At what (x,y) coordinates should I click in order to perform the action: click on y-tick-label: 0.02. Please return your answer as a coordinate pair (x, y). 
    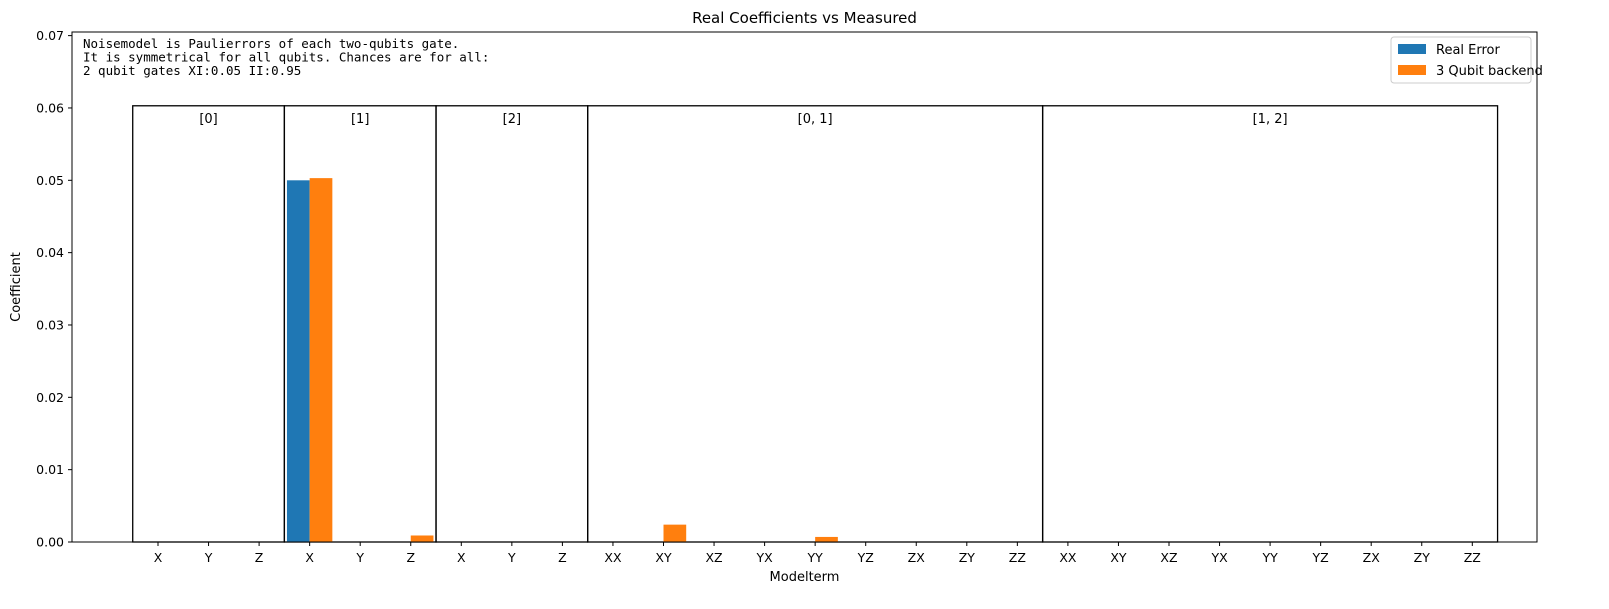
    Looking at the image, I should click on (50, 397).